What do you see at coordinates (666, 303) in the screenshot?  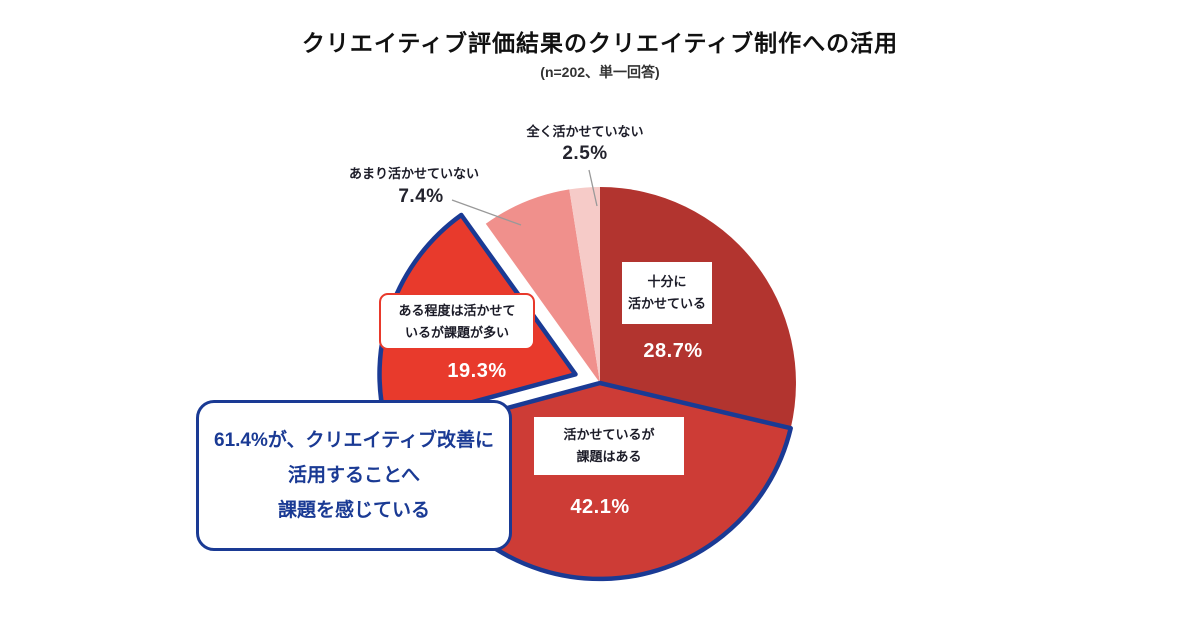 I see `label-fully-line2: 活かせている` at bounding box center [666, 303].